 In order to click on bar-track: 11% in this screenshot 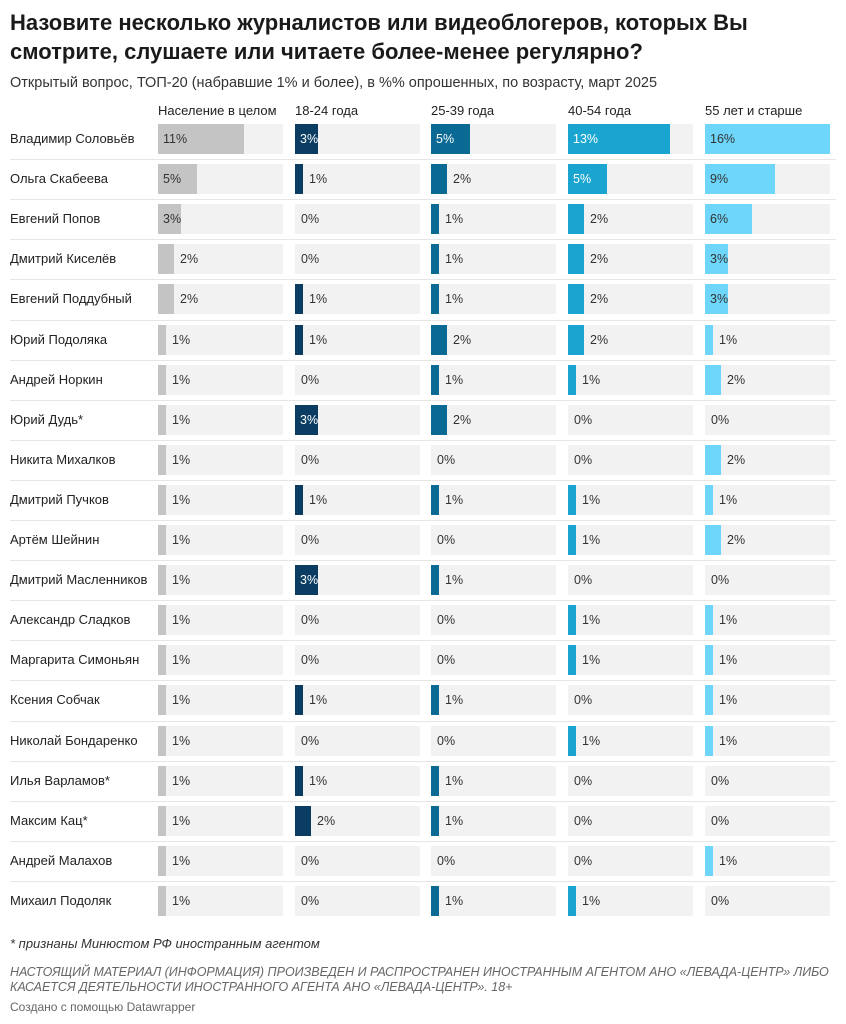, I will do `click(220, 139)`.